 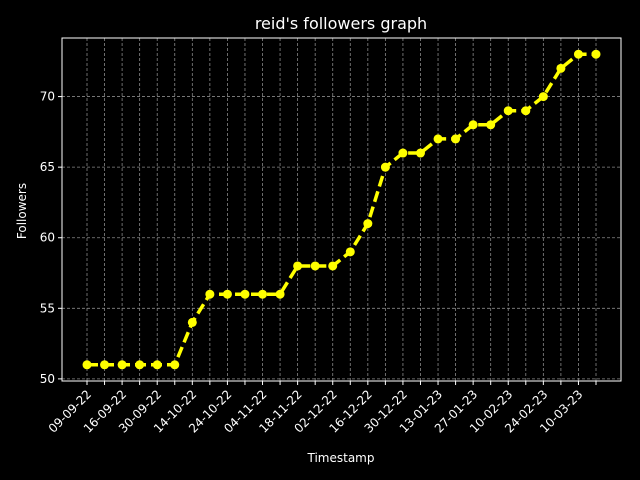 I want to click on y-axis-ticks: 50 55 60 65 70, so click(x=51, y=238).